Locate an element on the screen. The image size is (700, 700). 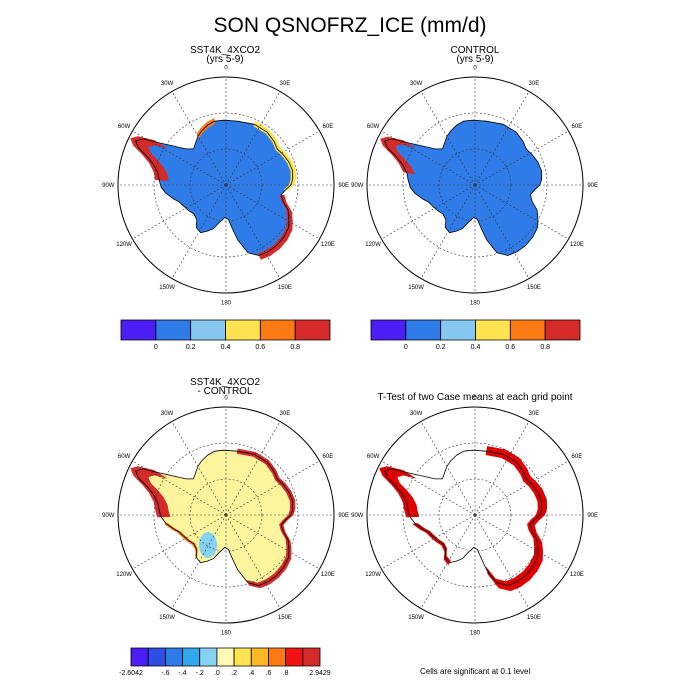
panel-3-title-line2: - CONTROL is located at coordinates (225, 391).